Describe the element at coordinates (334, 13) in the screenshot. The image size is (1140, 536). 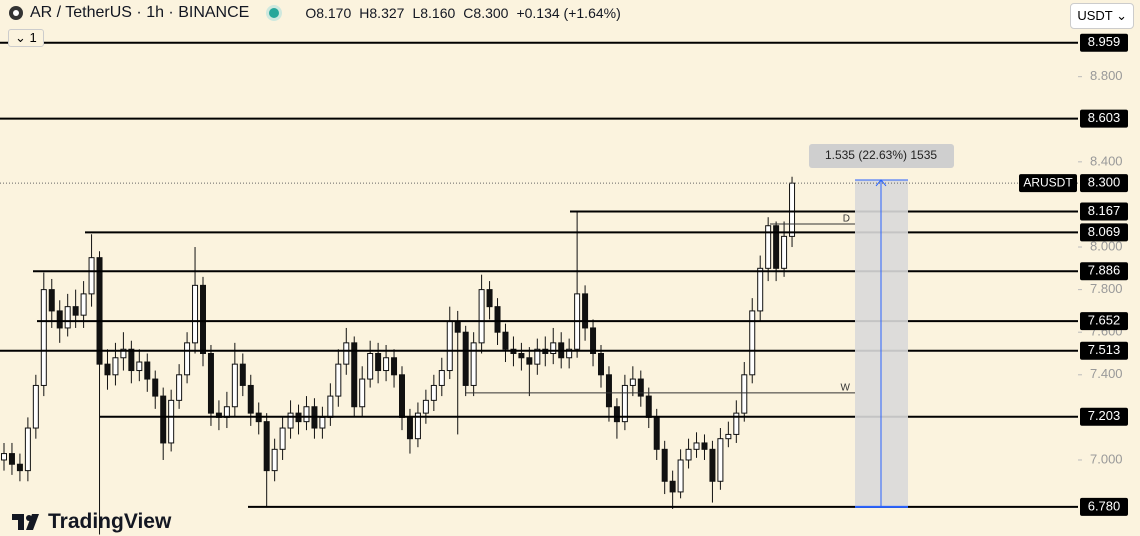
I see `ohlc-value: 8.170` at that location.